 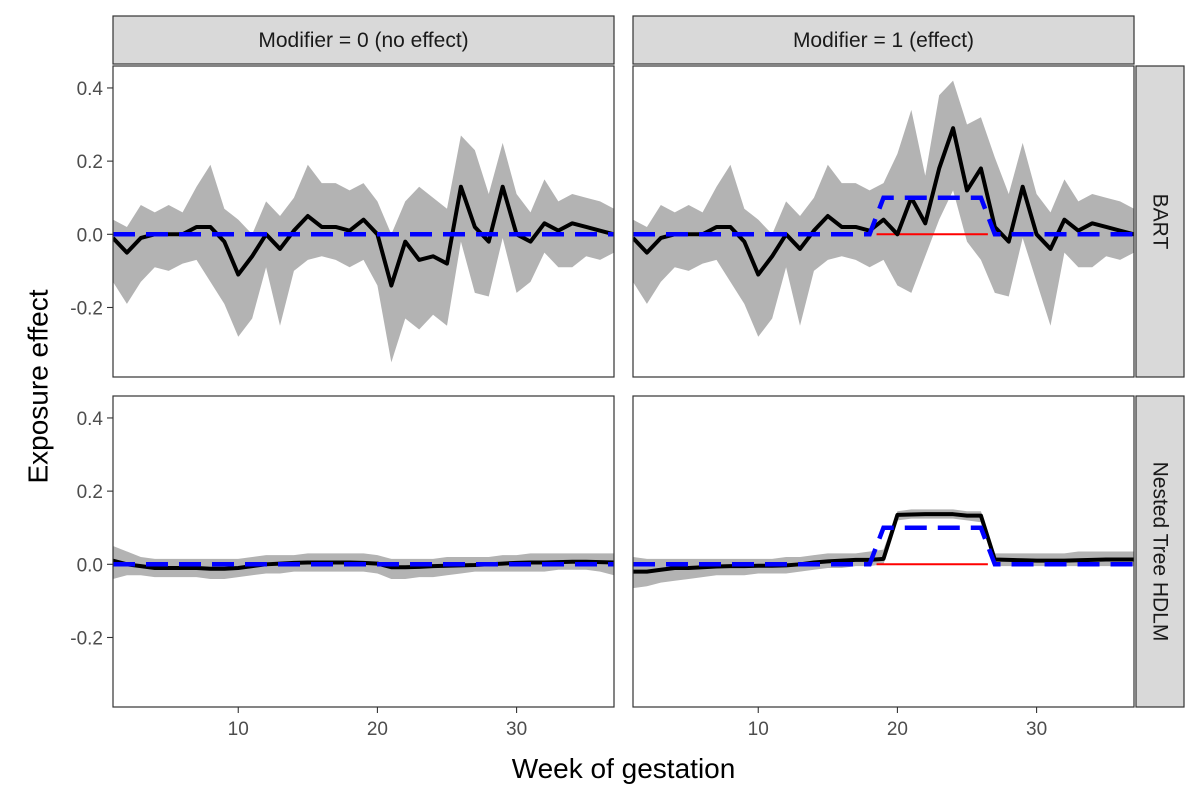 I want to click on row-strip-label: Nested Tree HDLM, so click(x=1160, y=552).